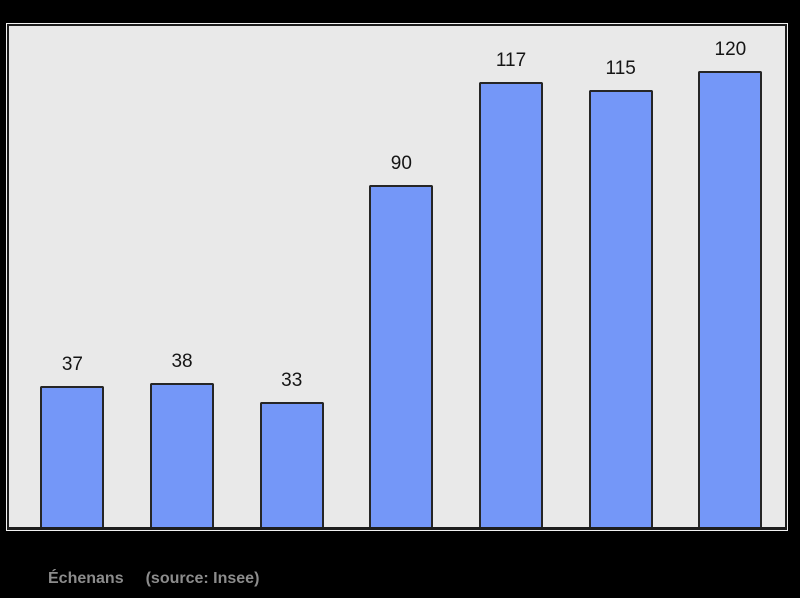  Describe the element at coordinates (292, 380) in the screenshot. I see `bar-value-label: 33` at that location.